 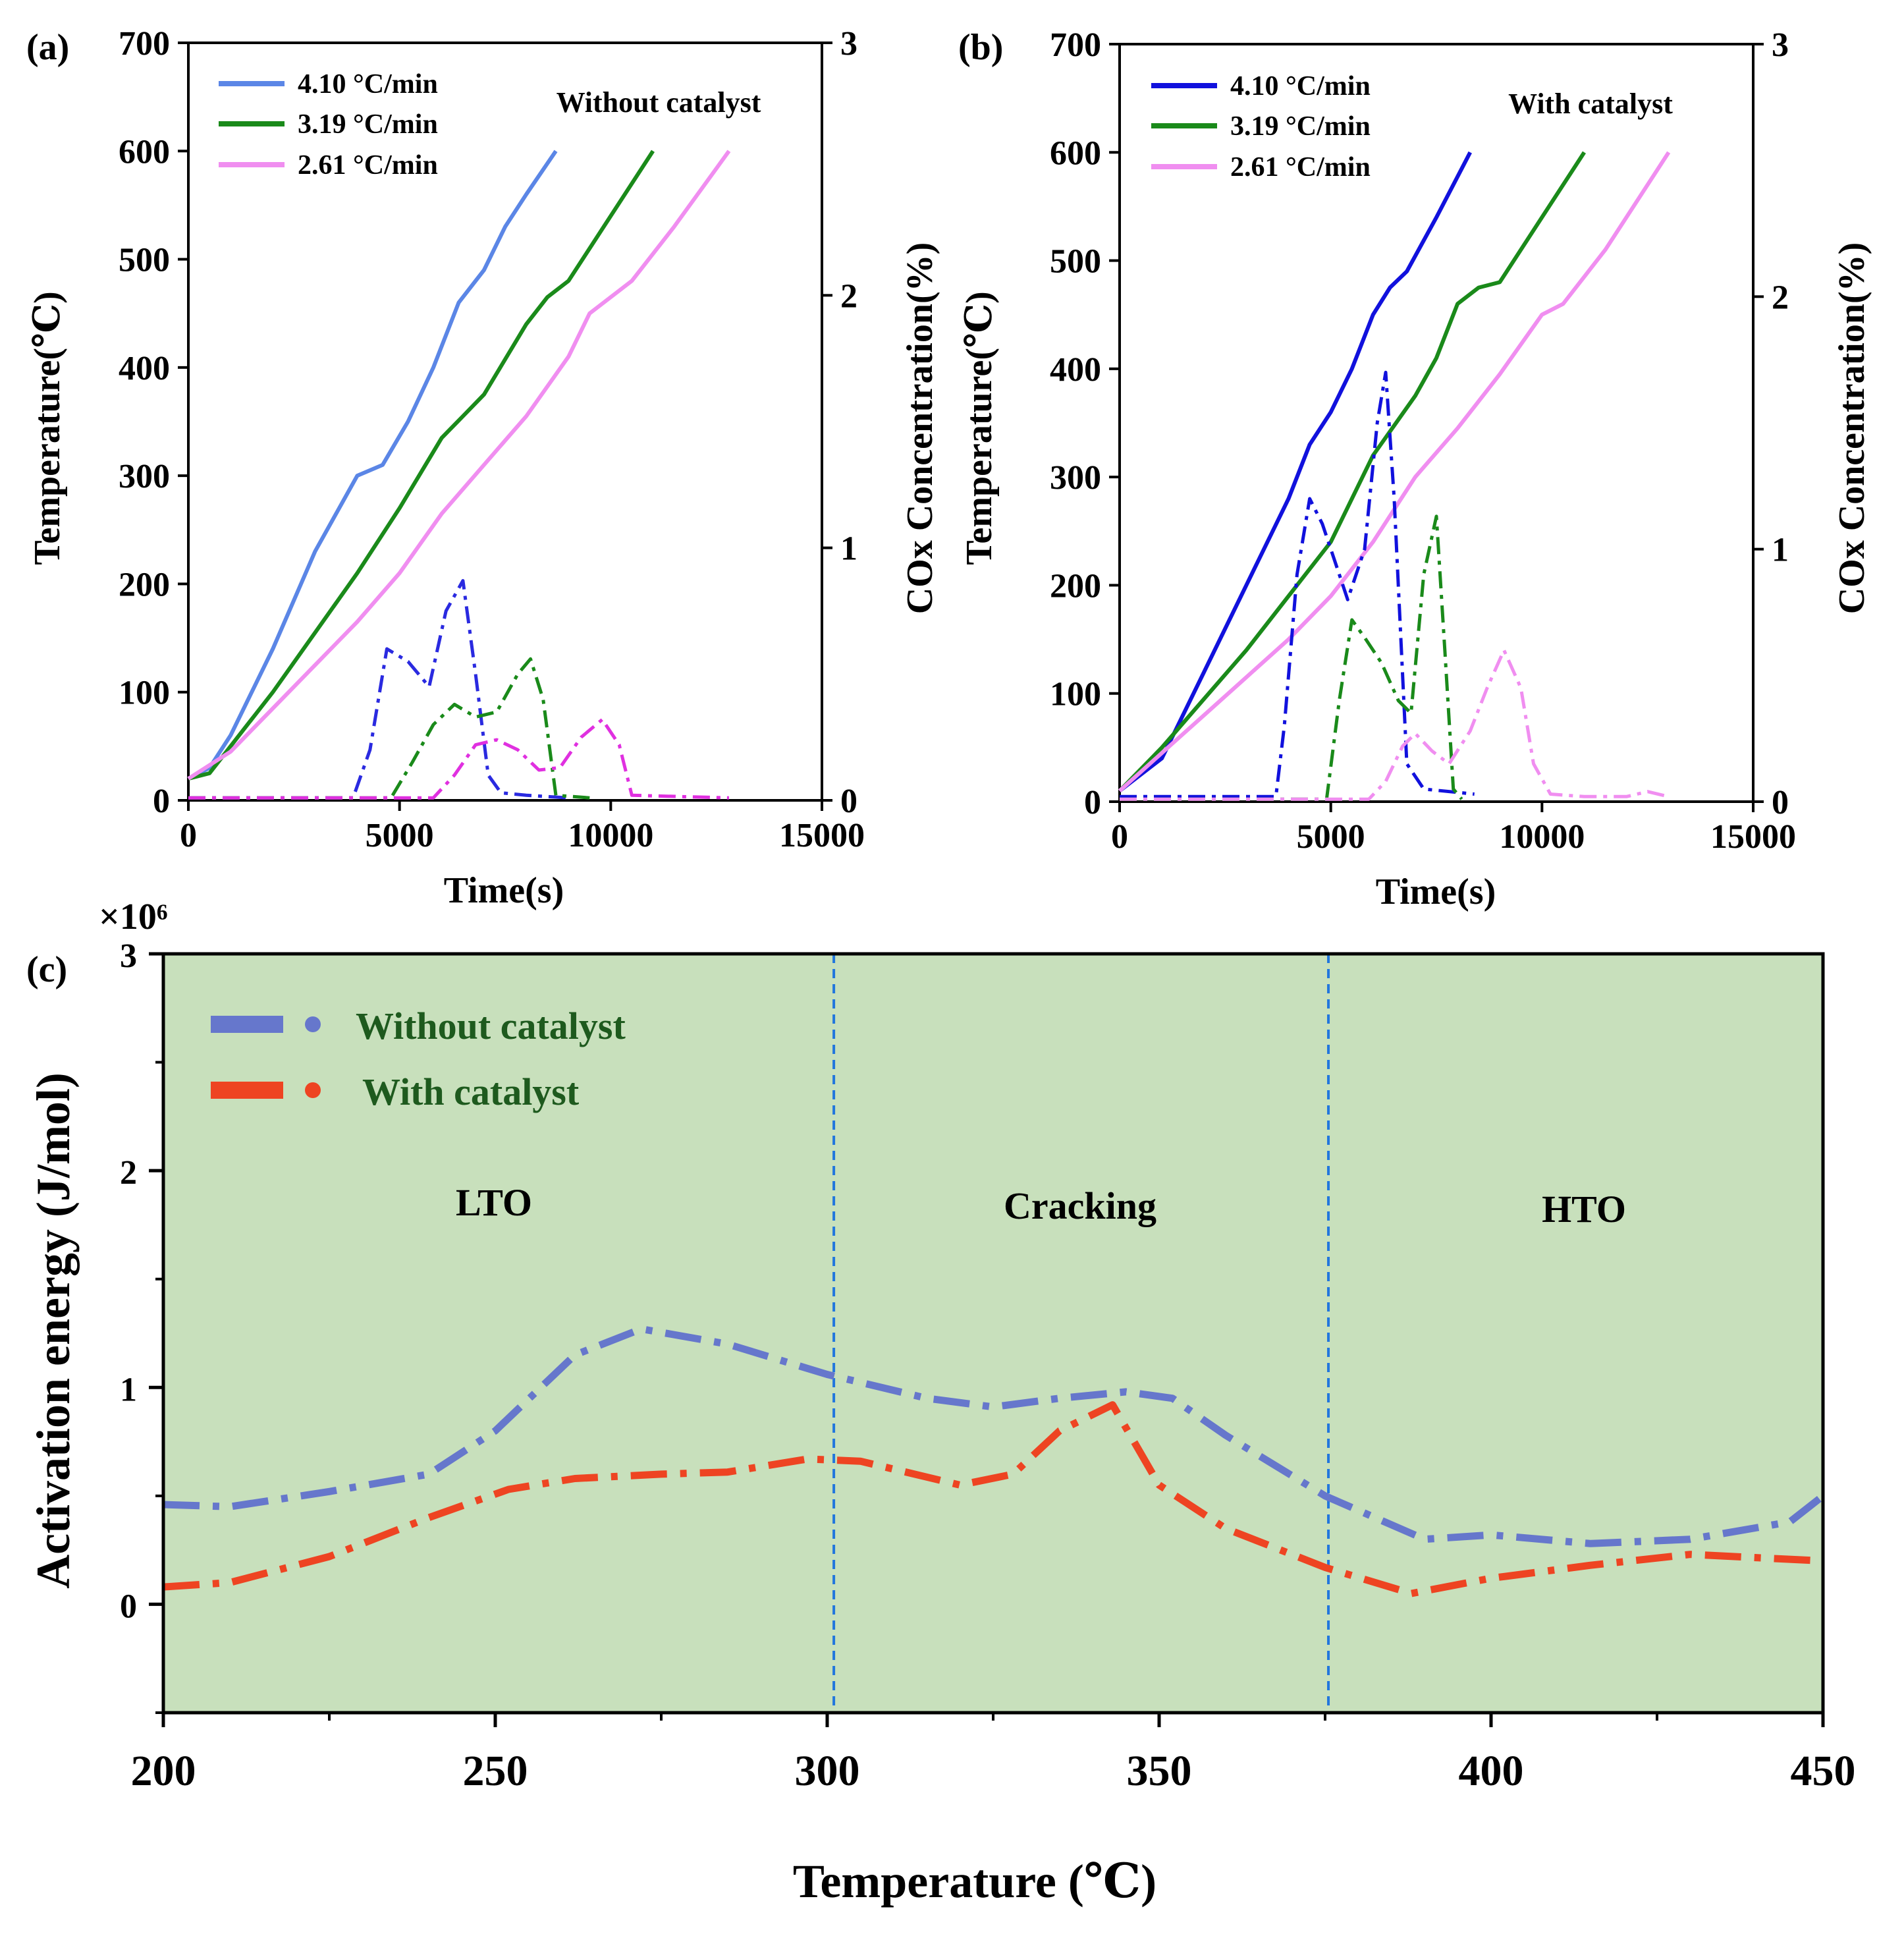 What do you see at coordinates (188, 835) in the screenshot?
I see `panel-a-x-tick-label: 0` at bounding box center [188, 835].